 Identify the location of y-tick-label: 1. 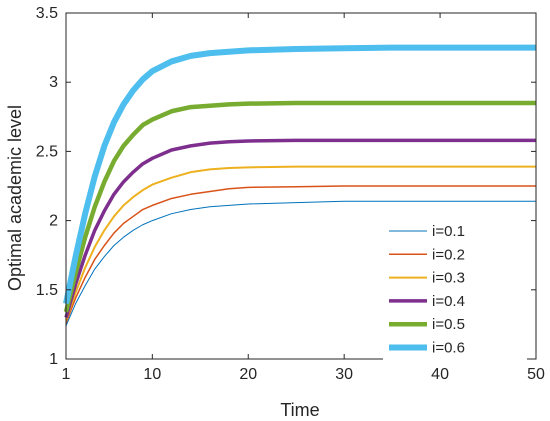
(53, 359).